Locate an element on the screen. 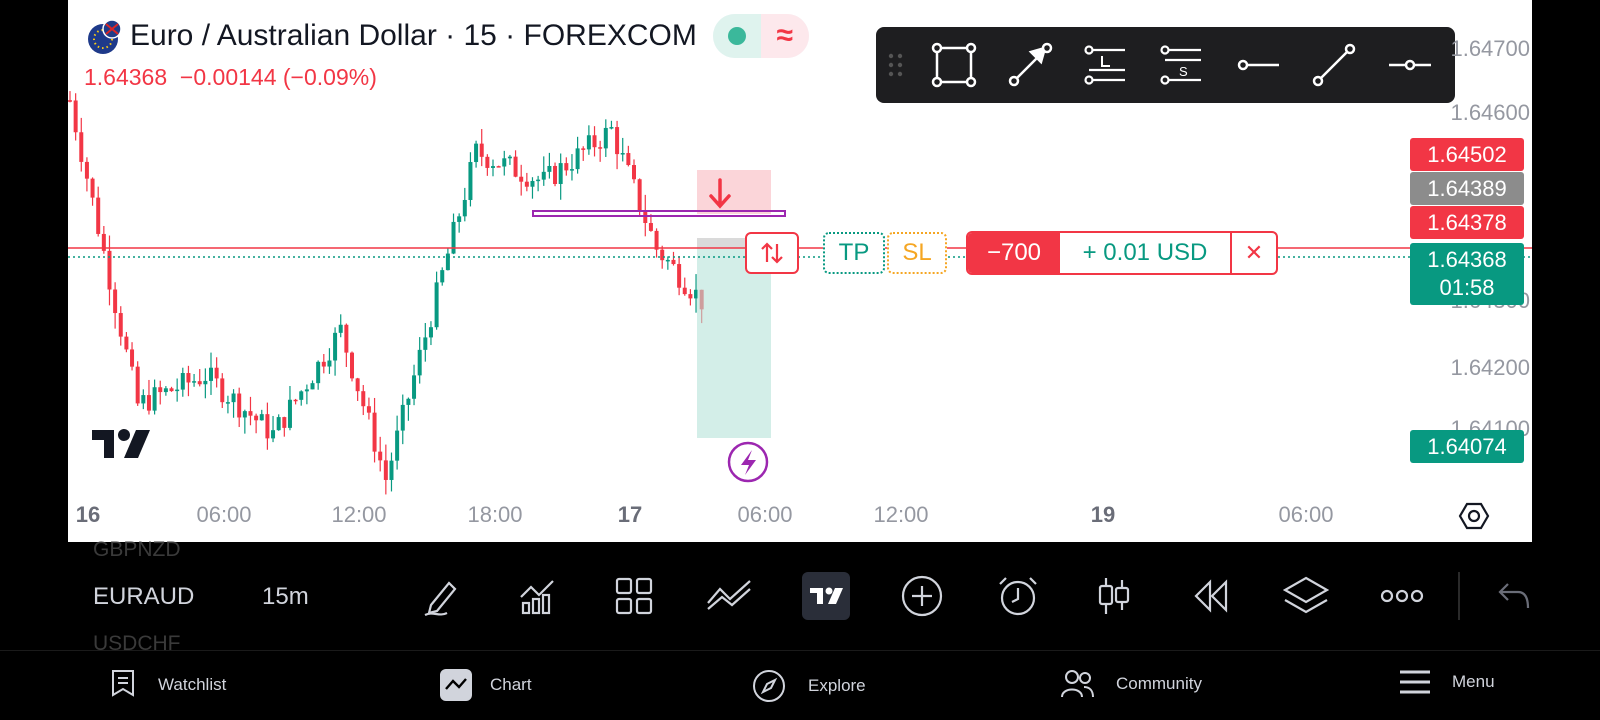  arrow-icon is located at coordinates (1030, 65).